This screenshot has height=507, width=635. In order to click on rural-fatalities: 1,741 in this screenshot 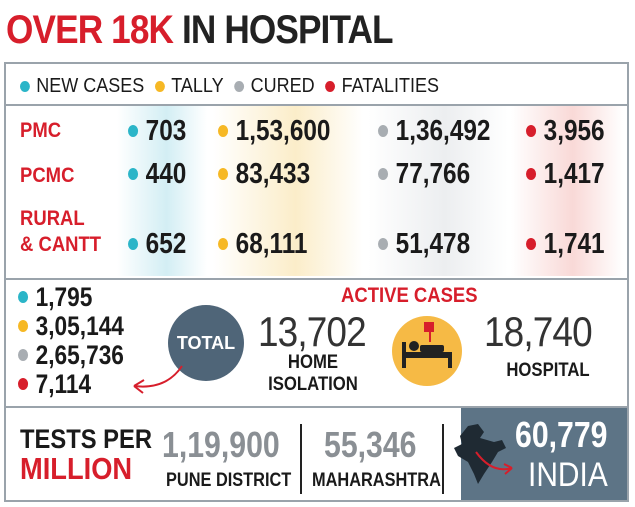, I will do `click(565, 244)`.